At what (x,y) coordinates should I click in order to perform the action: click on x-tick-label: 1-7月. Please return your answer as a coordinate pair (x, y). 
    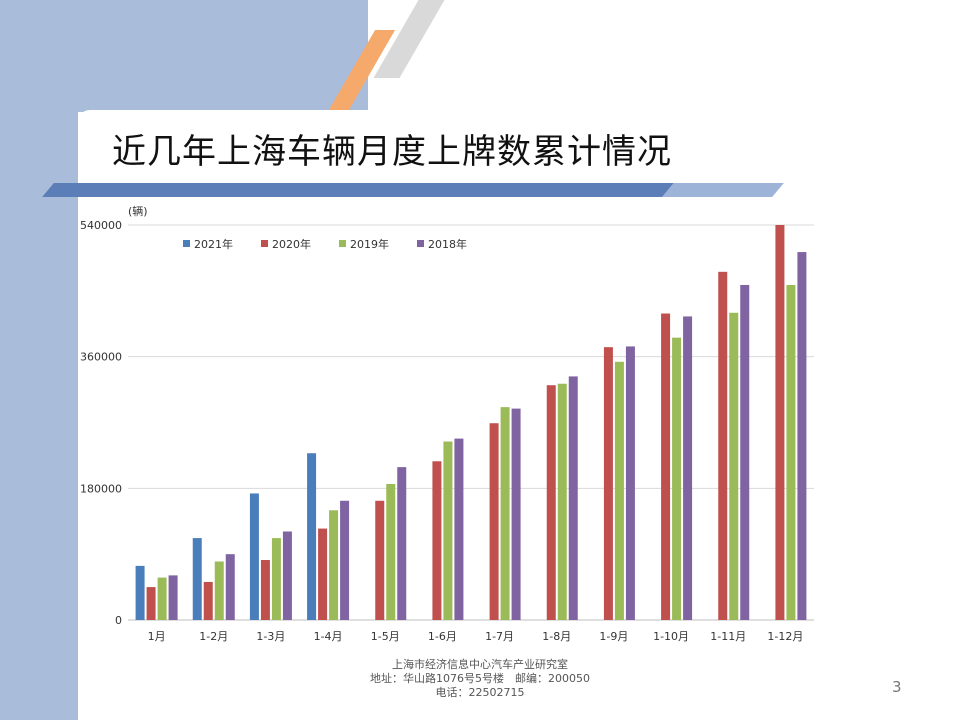
    Looking at the image, I should click on (499, 636).